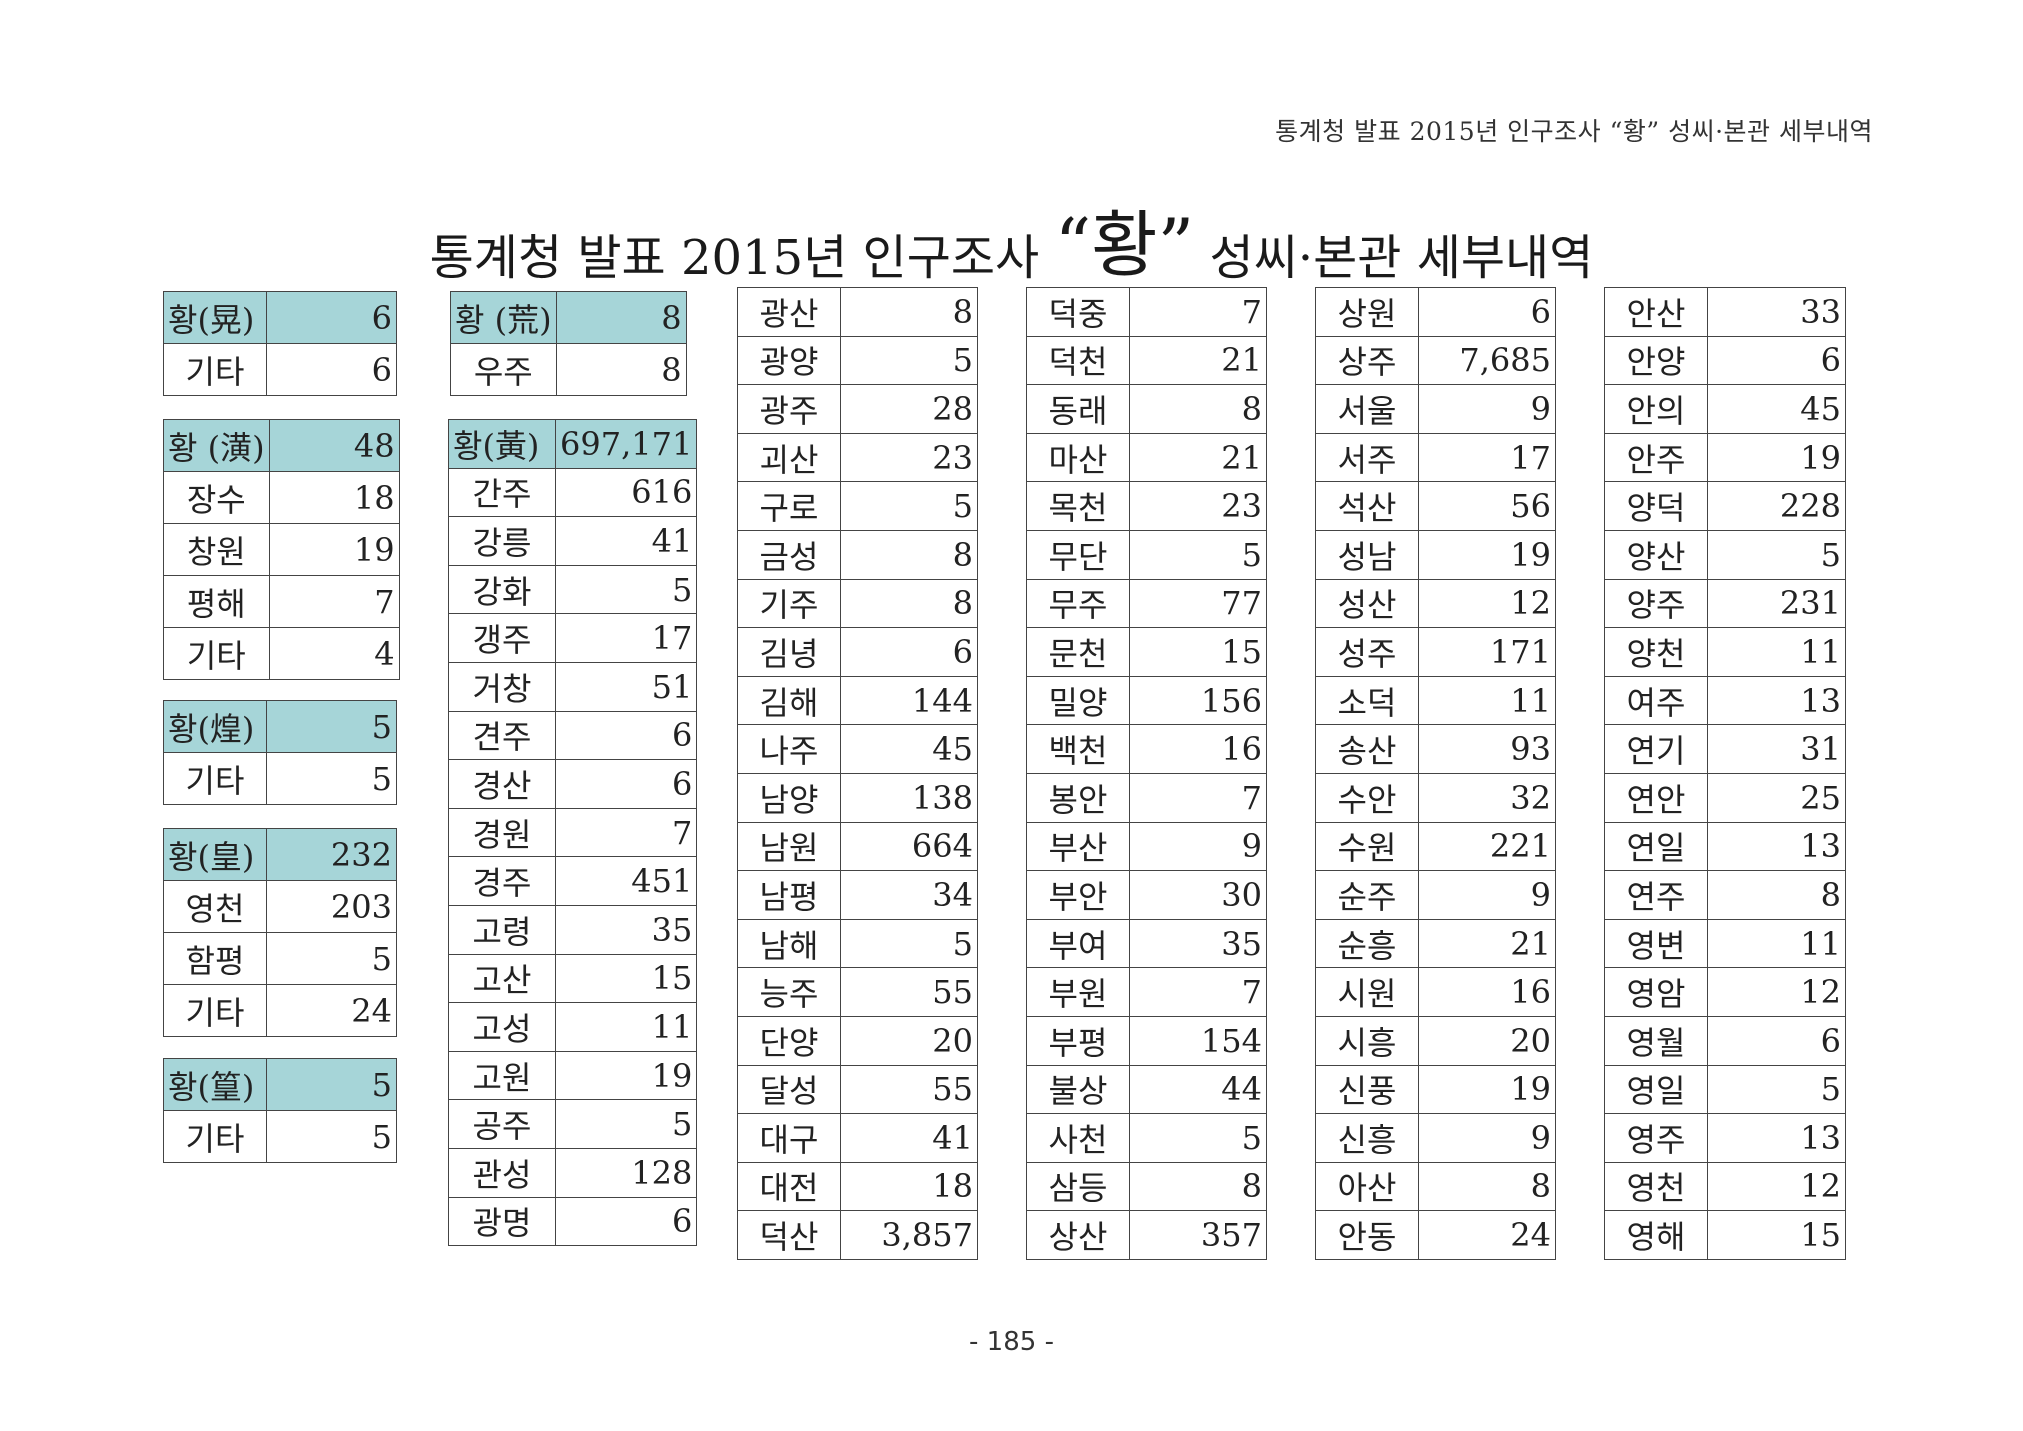 This screenshot has height=1431, width=2023. What do you see at coordinates (1078, 895) in the screenshot?
I see `origin-cell: 부안` at bounding box center [1078, 895].